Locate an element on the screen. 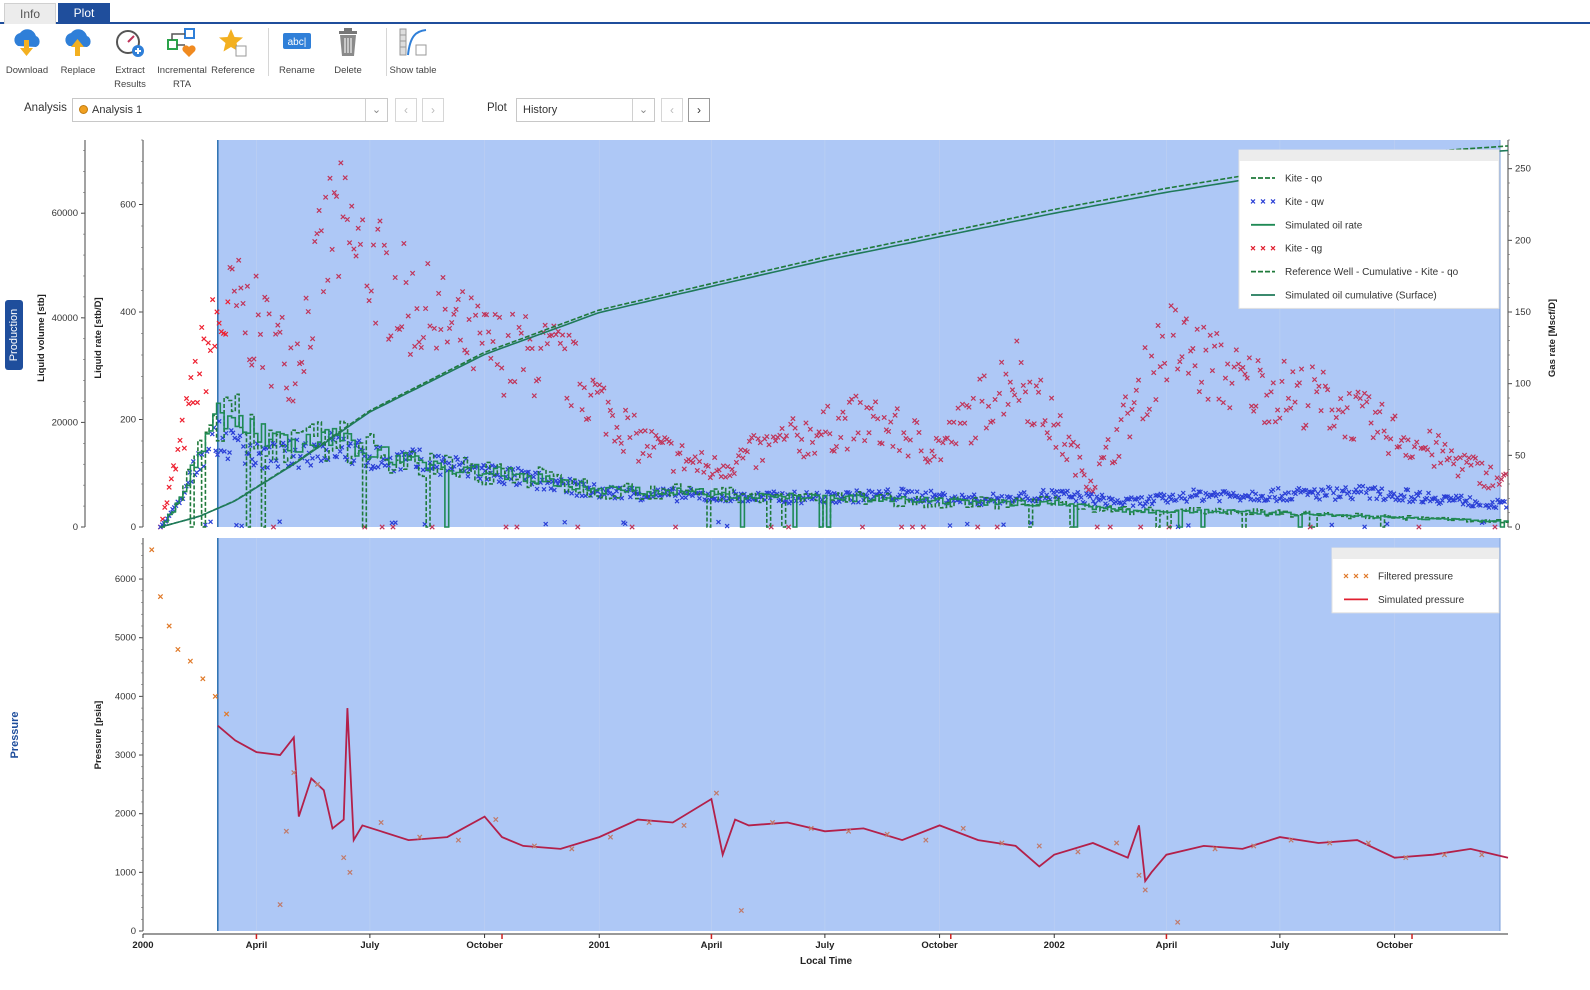 The image size is (1590, 990). plot-next-button: › is located at coordinates (699, 110).